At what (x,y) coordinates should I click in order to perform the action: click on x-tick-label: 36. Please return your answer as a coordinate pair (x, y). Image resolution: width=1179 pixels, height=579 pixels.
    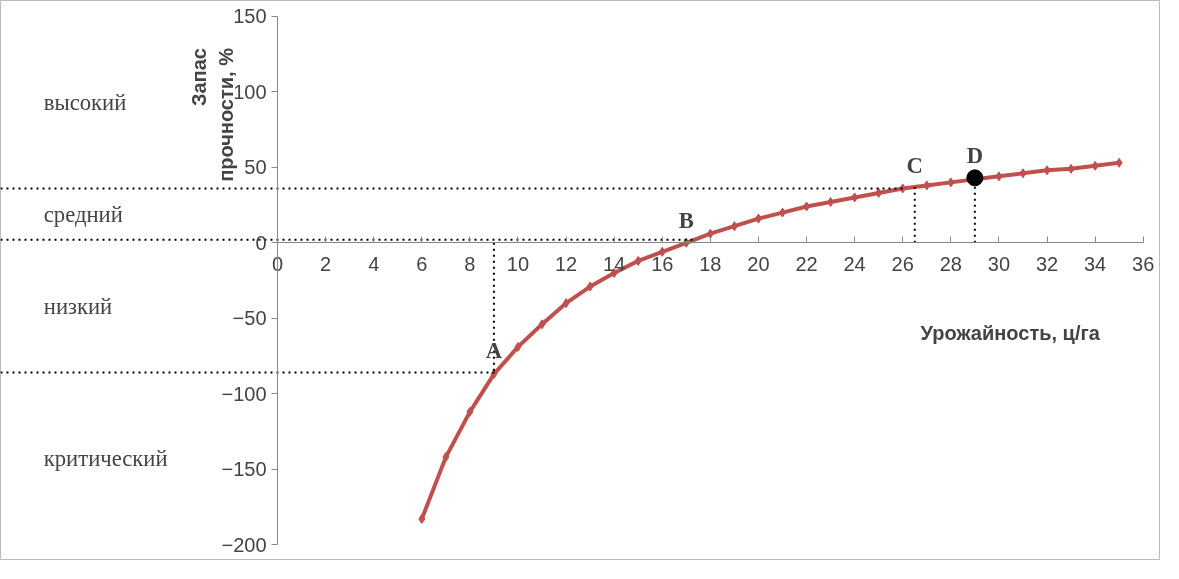
    Looking at the image, I should click on (1143, 263).